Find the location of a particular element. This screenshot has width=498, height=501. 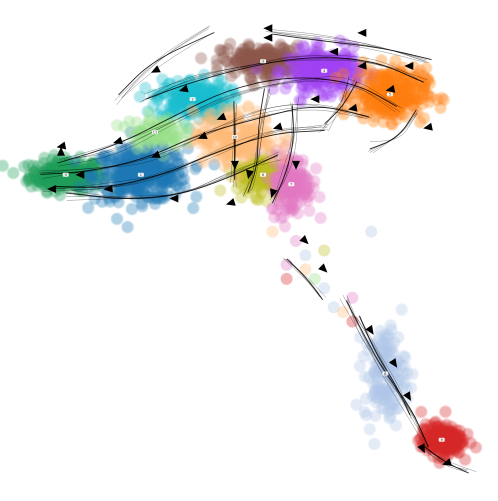

cluster-label-text: 4 is located at coordinates (324, 71).